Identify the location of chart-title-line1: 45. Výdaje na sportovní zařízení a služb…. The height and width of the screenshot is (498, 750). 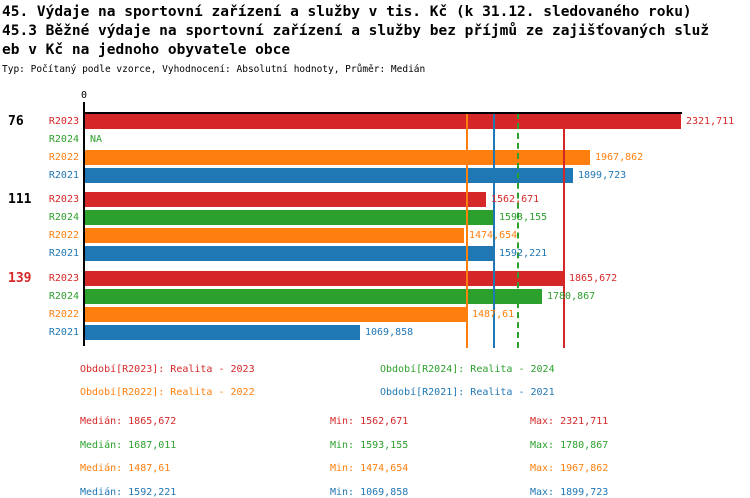
(347, 12).